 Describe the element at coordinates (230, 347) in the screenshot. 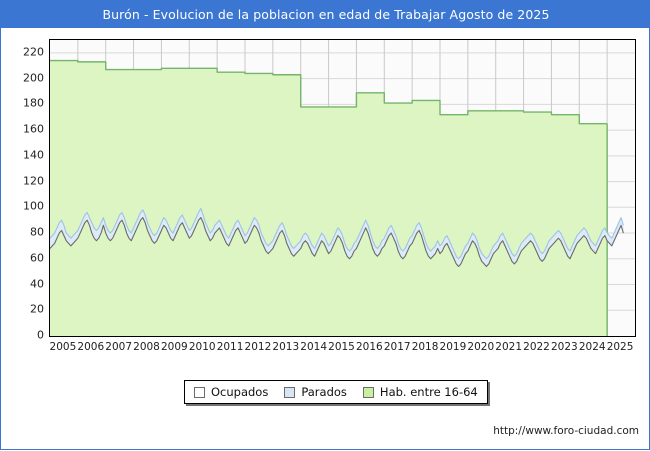

I see `x-axis-tick: 2011` at that location.